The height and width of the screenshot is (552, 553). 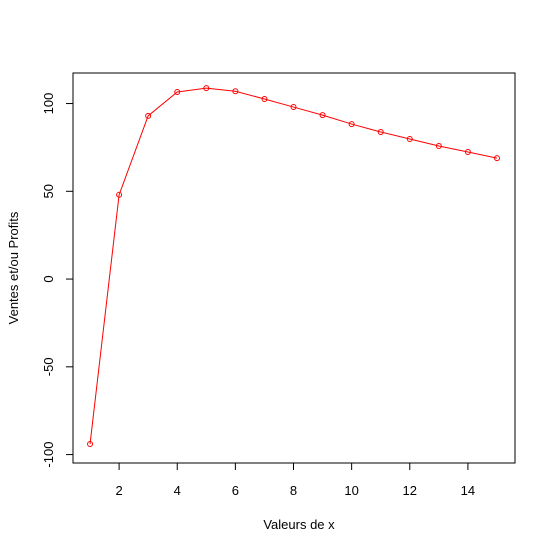 What do you see at coordinates (48, 278) in the screenshot?
I see `y-tick-label: 0` at bounding box center [48, 278].